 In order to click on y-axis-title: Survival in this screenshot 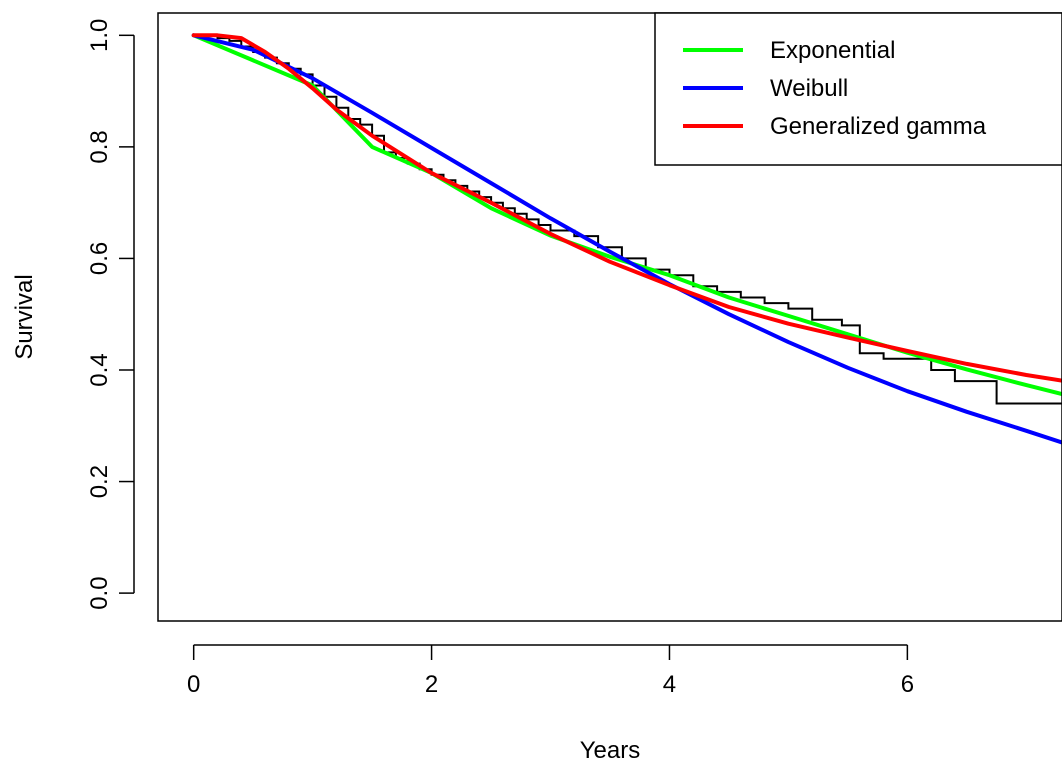, I will do `click(24, 316)`.